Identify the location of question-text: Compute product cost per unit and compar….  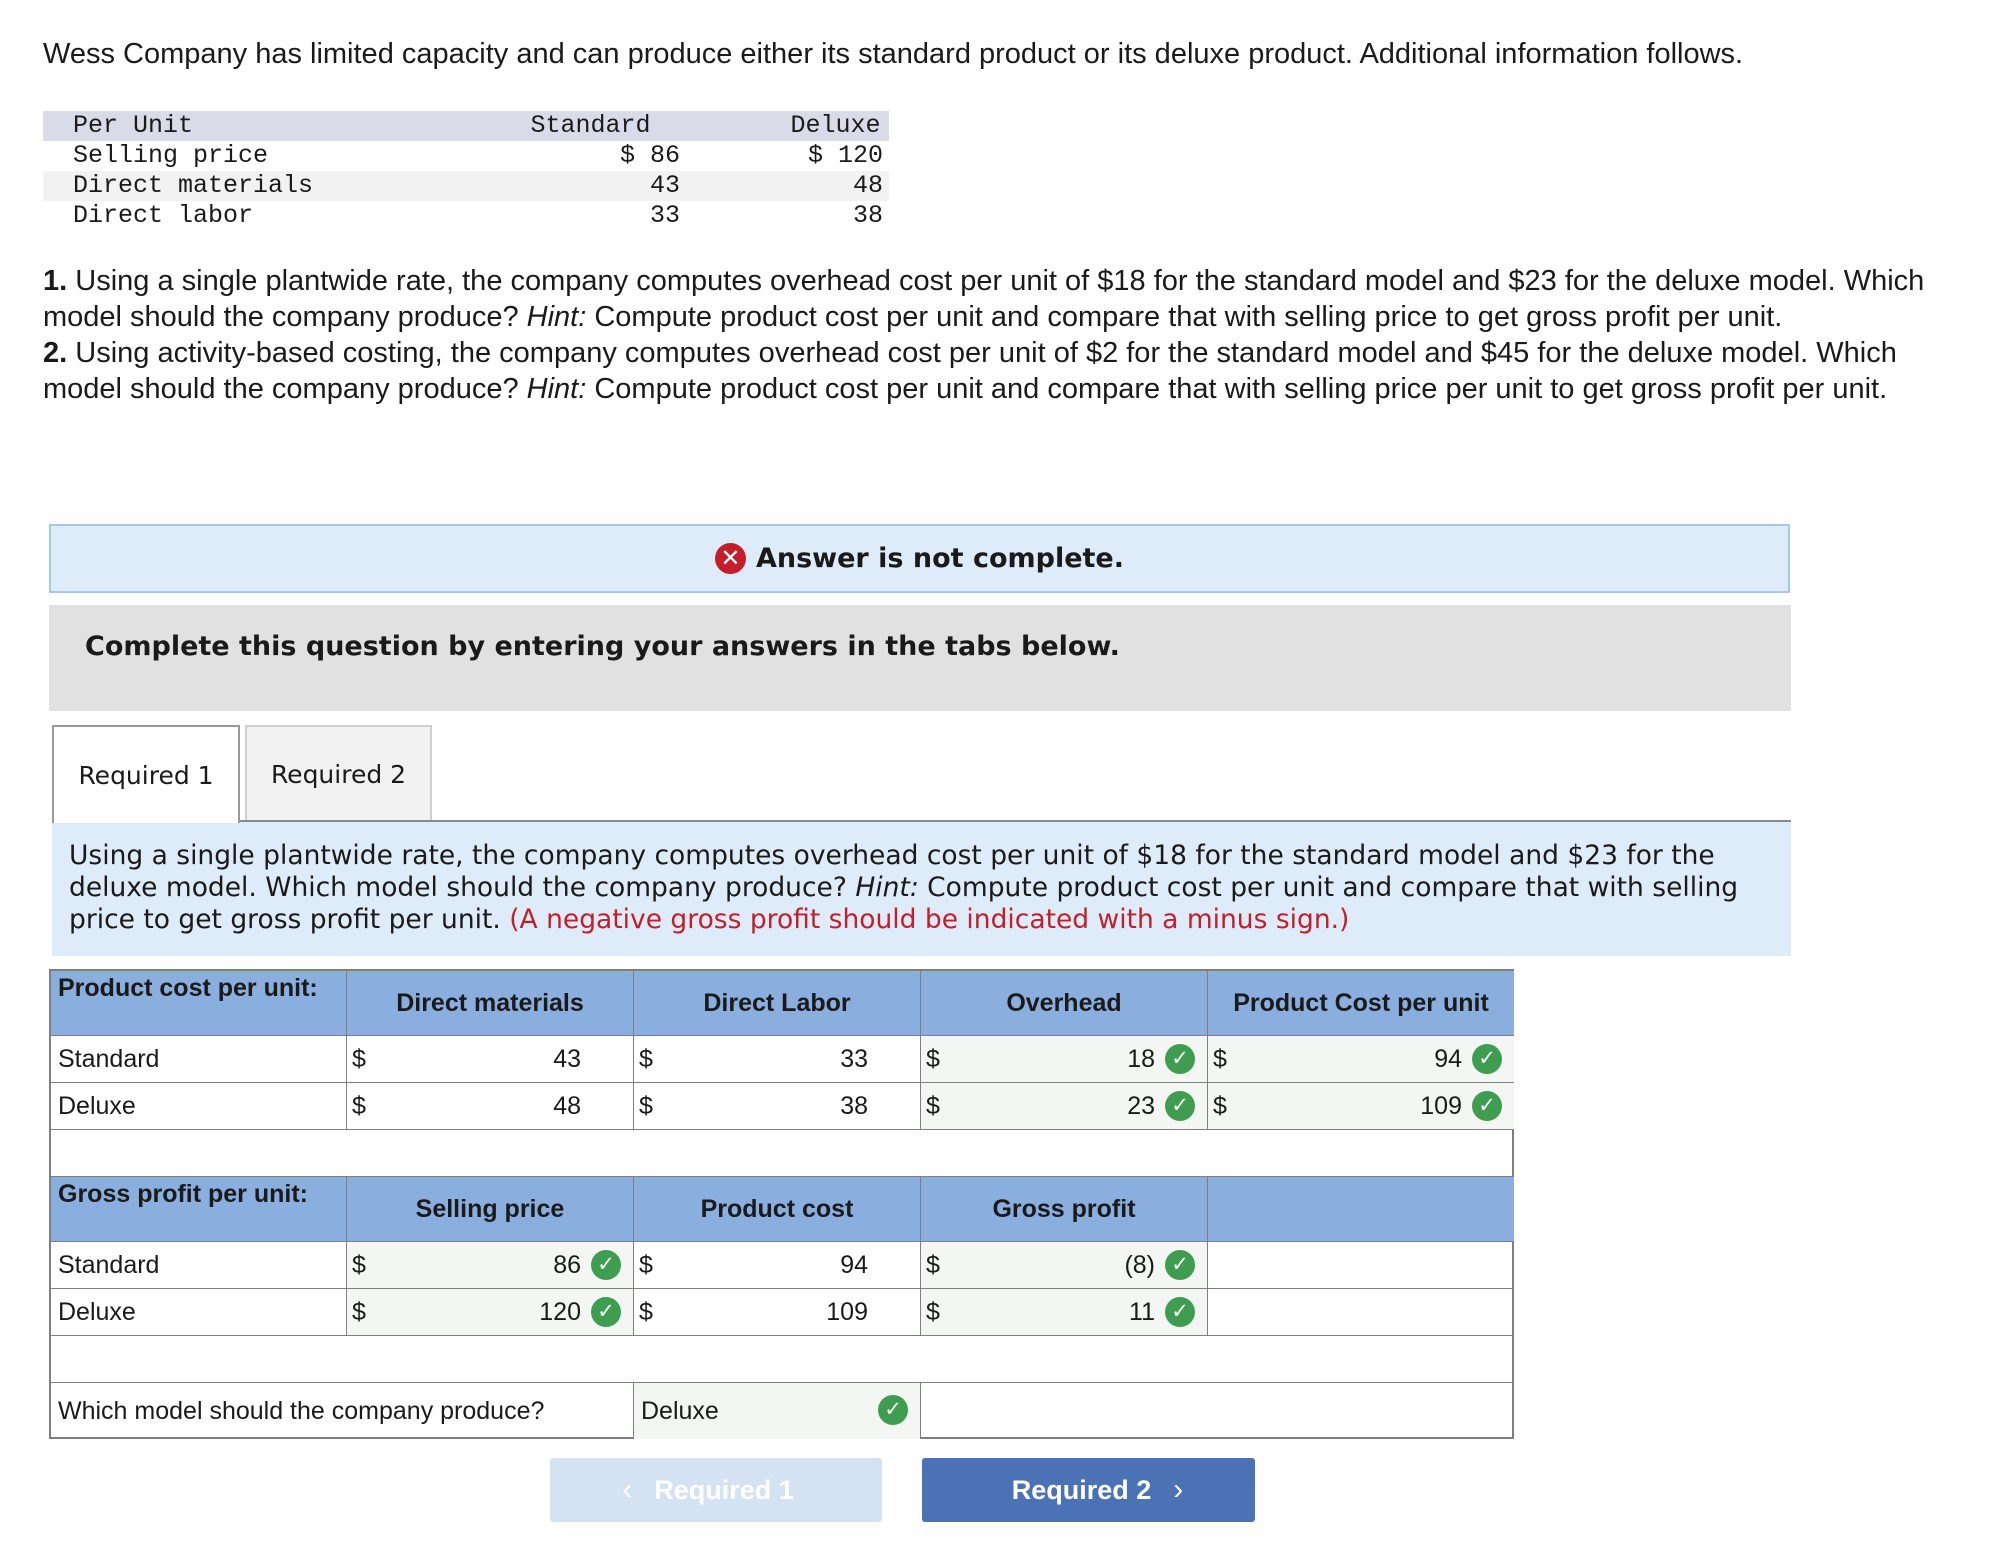
(1237, 389).